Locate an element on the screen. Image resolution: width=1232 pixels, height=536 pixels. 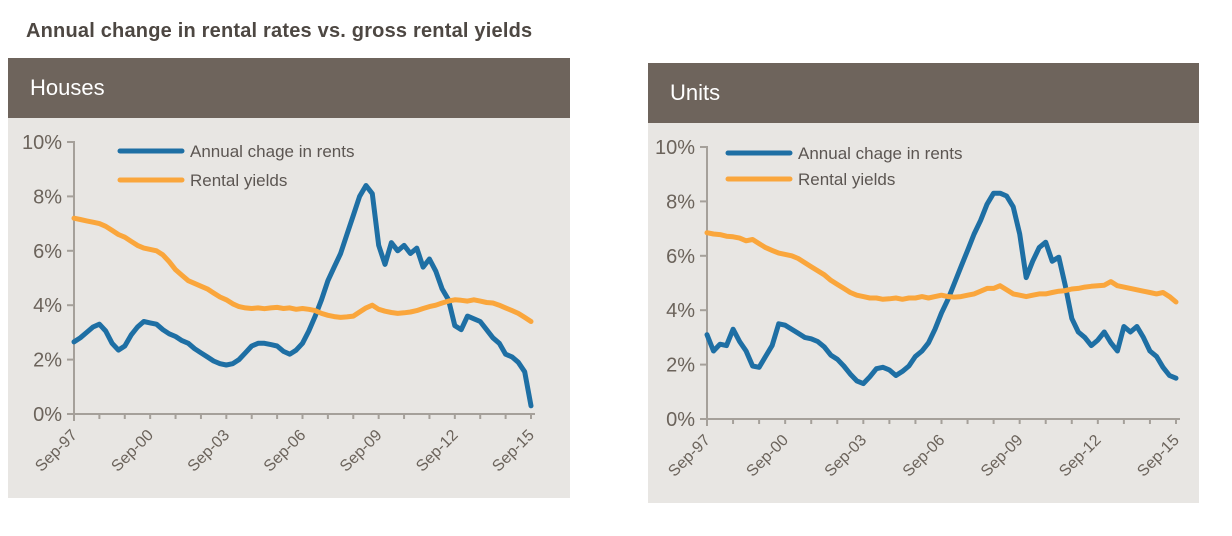
rents-line is located at coordinates (941, 288).